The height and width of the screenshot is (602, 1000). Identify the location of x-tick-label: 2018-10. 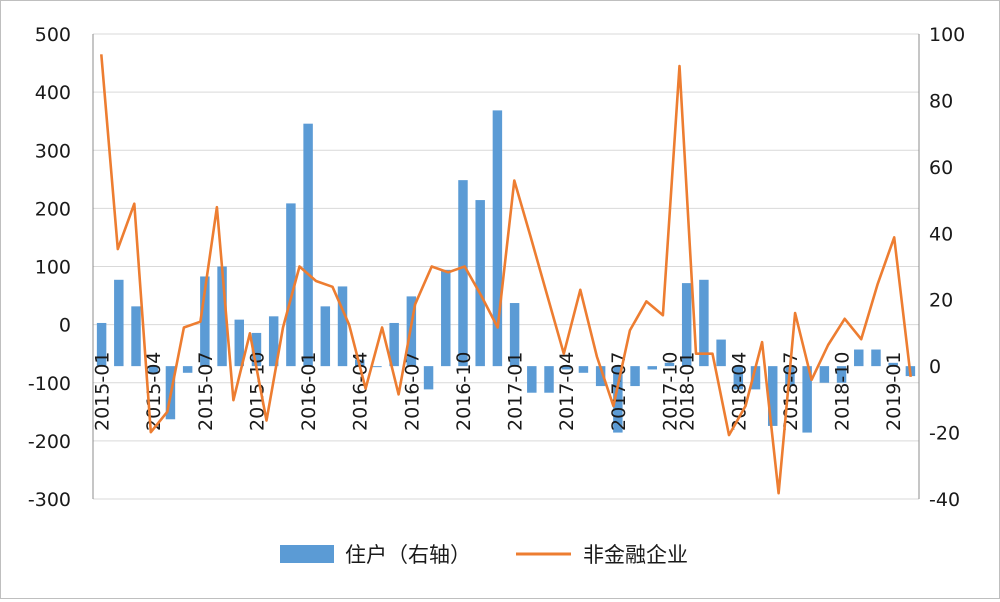
(843, 391).